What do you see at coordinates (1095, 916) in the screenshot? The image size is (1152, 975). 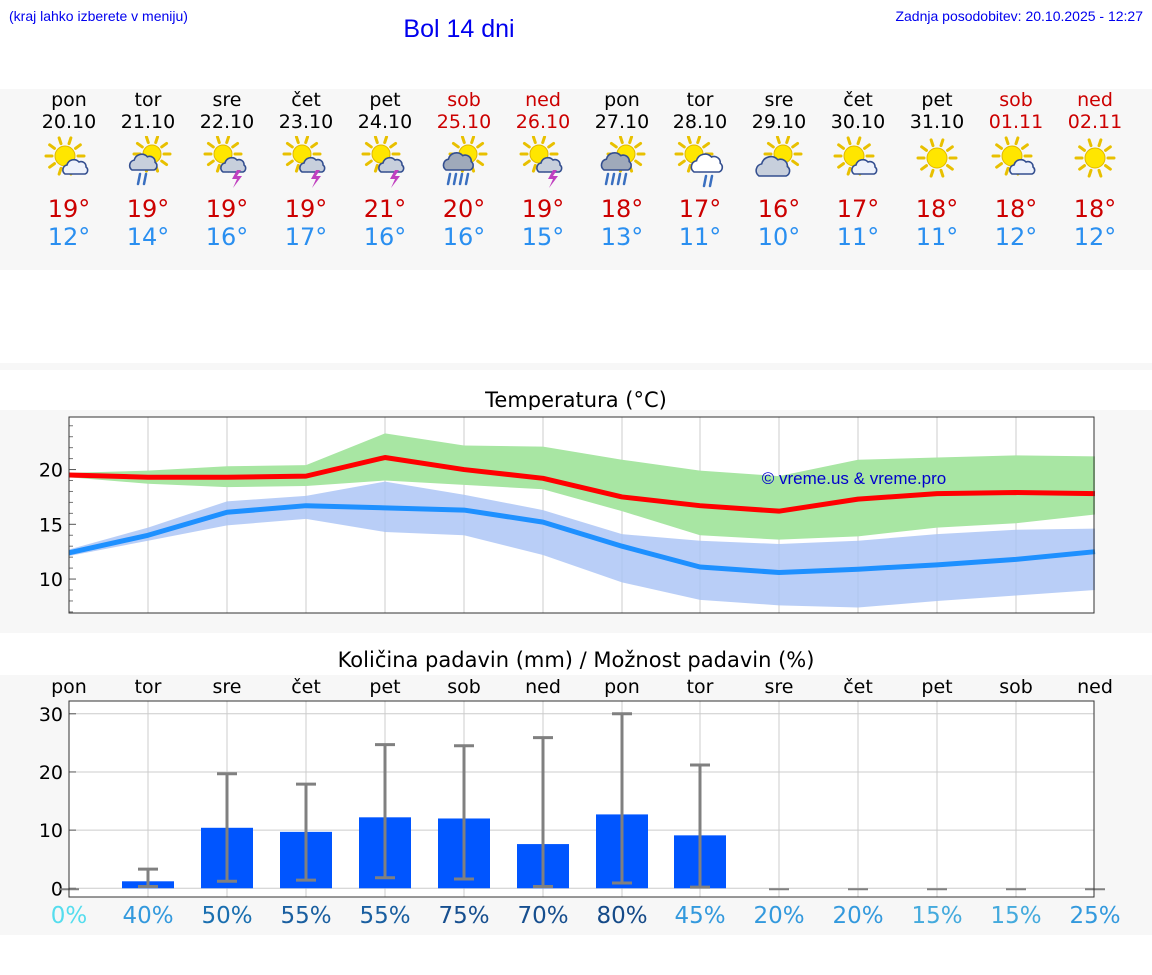 I see `precip-probability: 25%` at bounding box center [1095, 916].